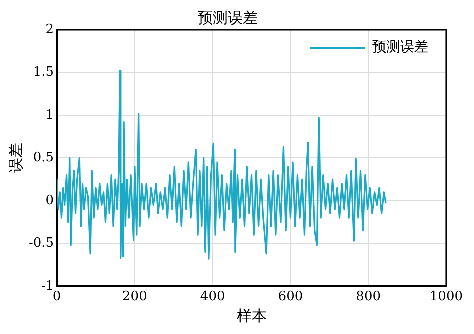 The width and height of the screenshot is (474, 334). Describe the element at coordinates (43, 72) in the screenshot. I see `y-tick-label: 1.5` at that location.